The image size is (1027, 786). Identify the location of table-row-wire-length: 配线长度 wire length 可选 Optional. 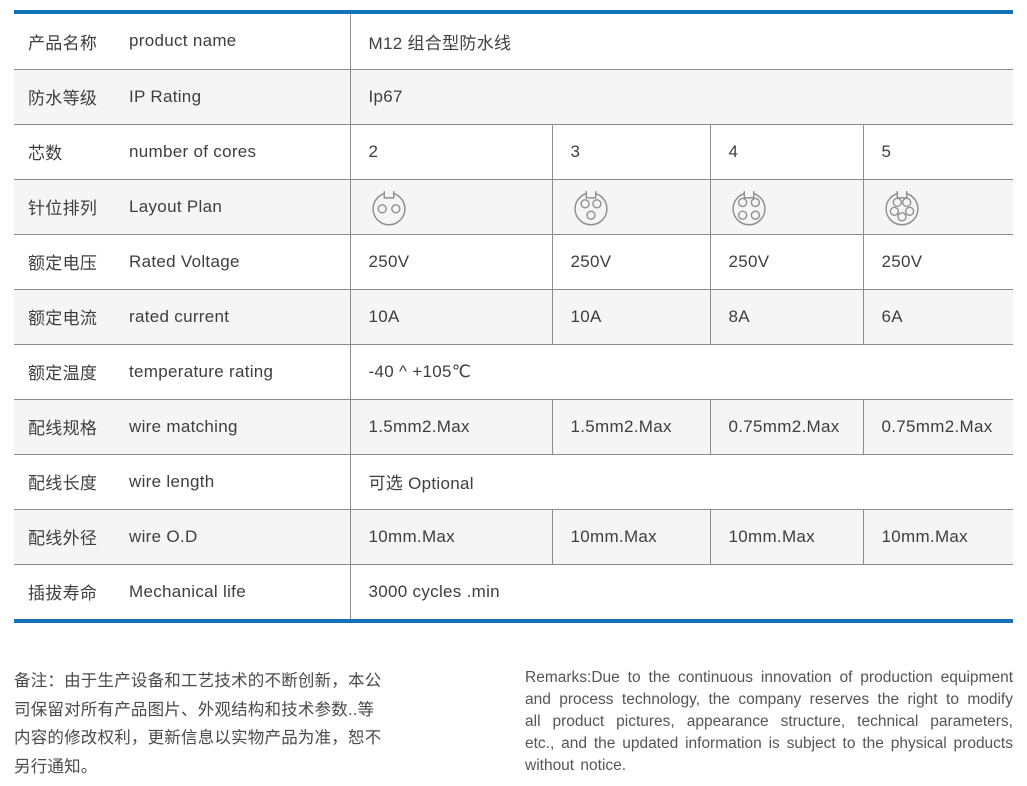
(514, 482).